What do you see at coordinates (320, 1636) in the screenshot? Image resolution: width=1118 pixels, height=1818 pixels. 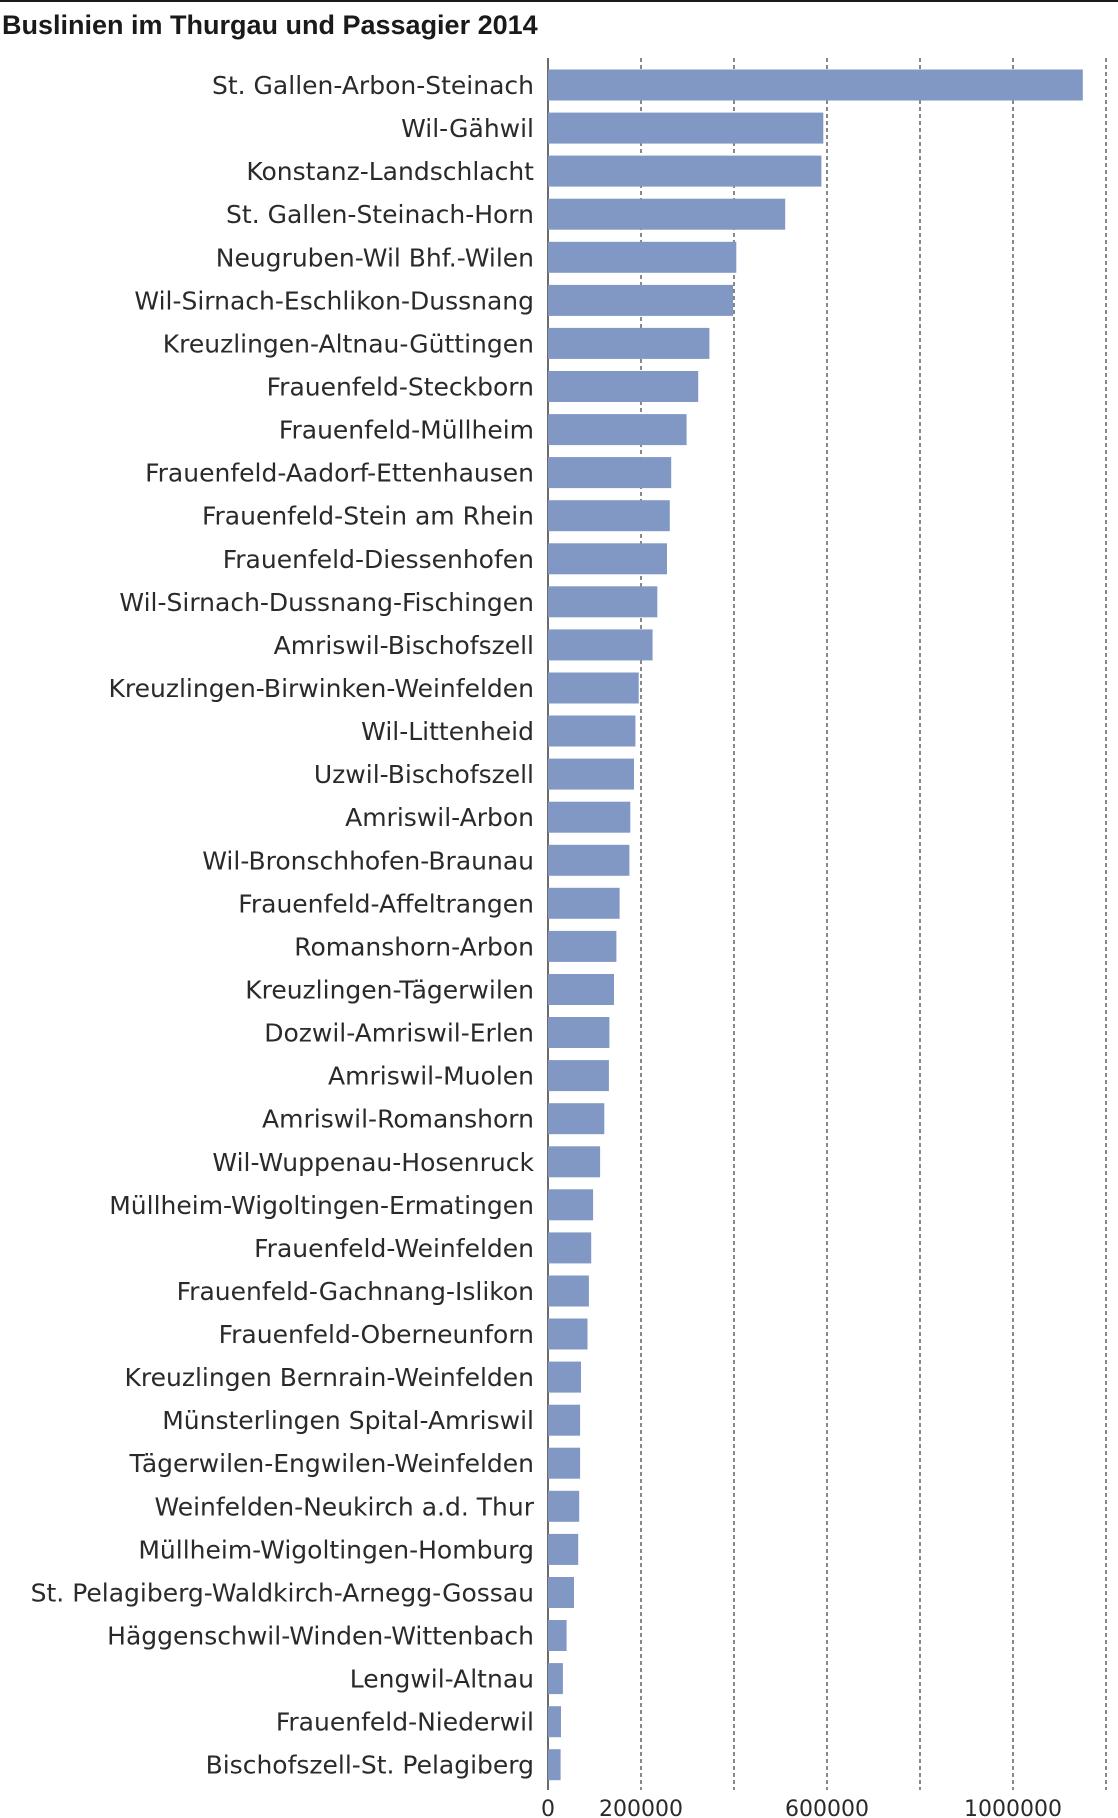 I see `category-label-haeggenschwil-winden-wittenbach: Häggenschwil-Winden-Wittenbach` at bounding box center [320, 1636].